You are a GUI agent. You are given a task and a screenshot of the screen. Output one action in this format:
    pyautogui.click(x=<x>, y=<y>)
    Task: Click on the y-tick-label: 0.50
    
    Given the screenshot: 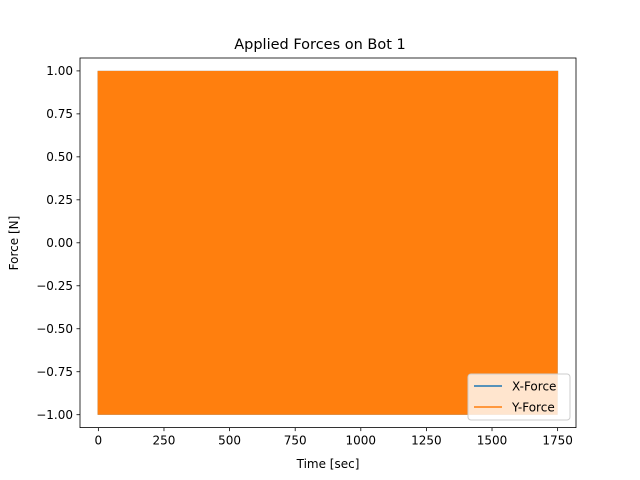 What is the action you would take?
    pyautogui.click(x=59, y=157)
    